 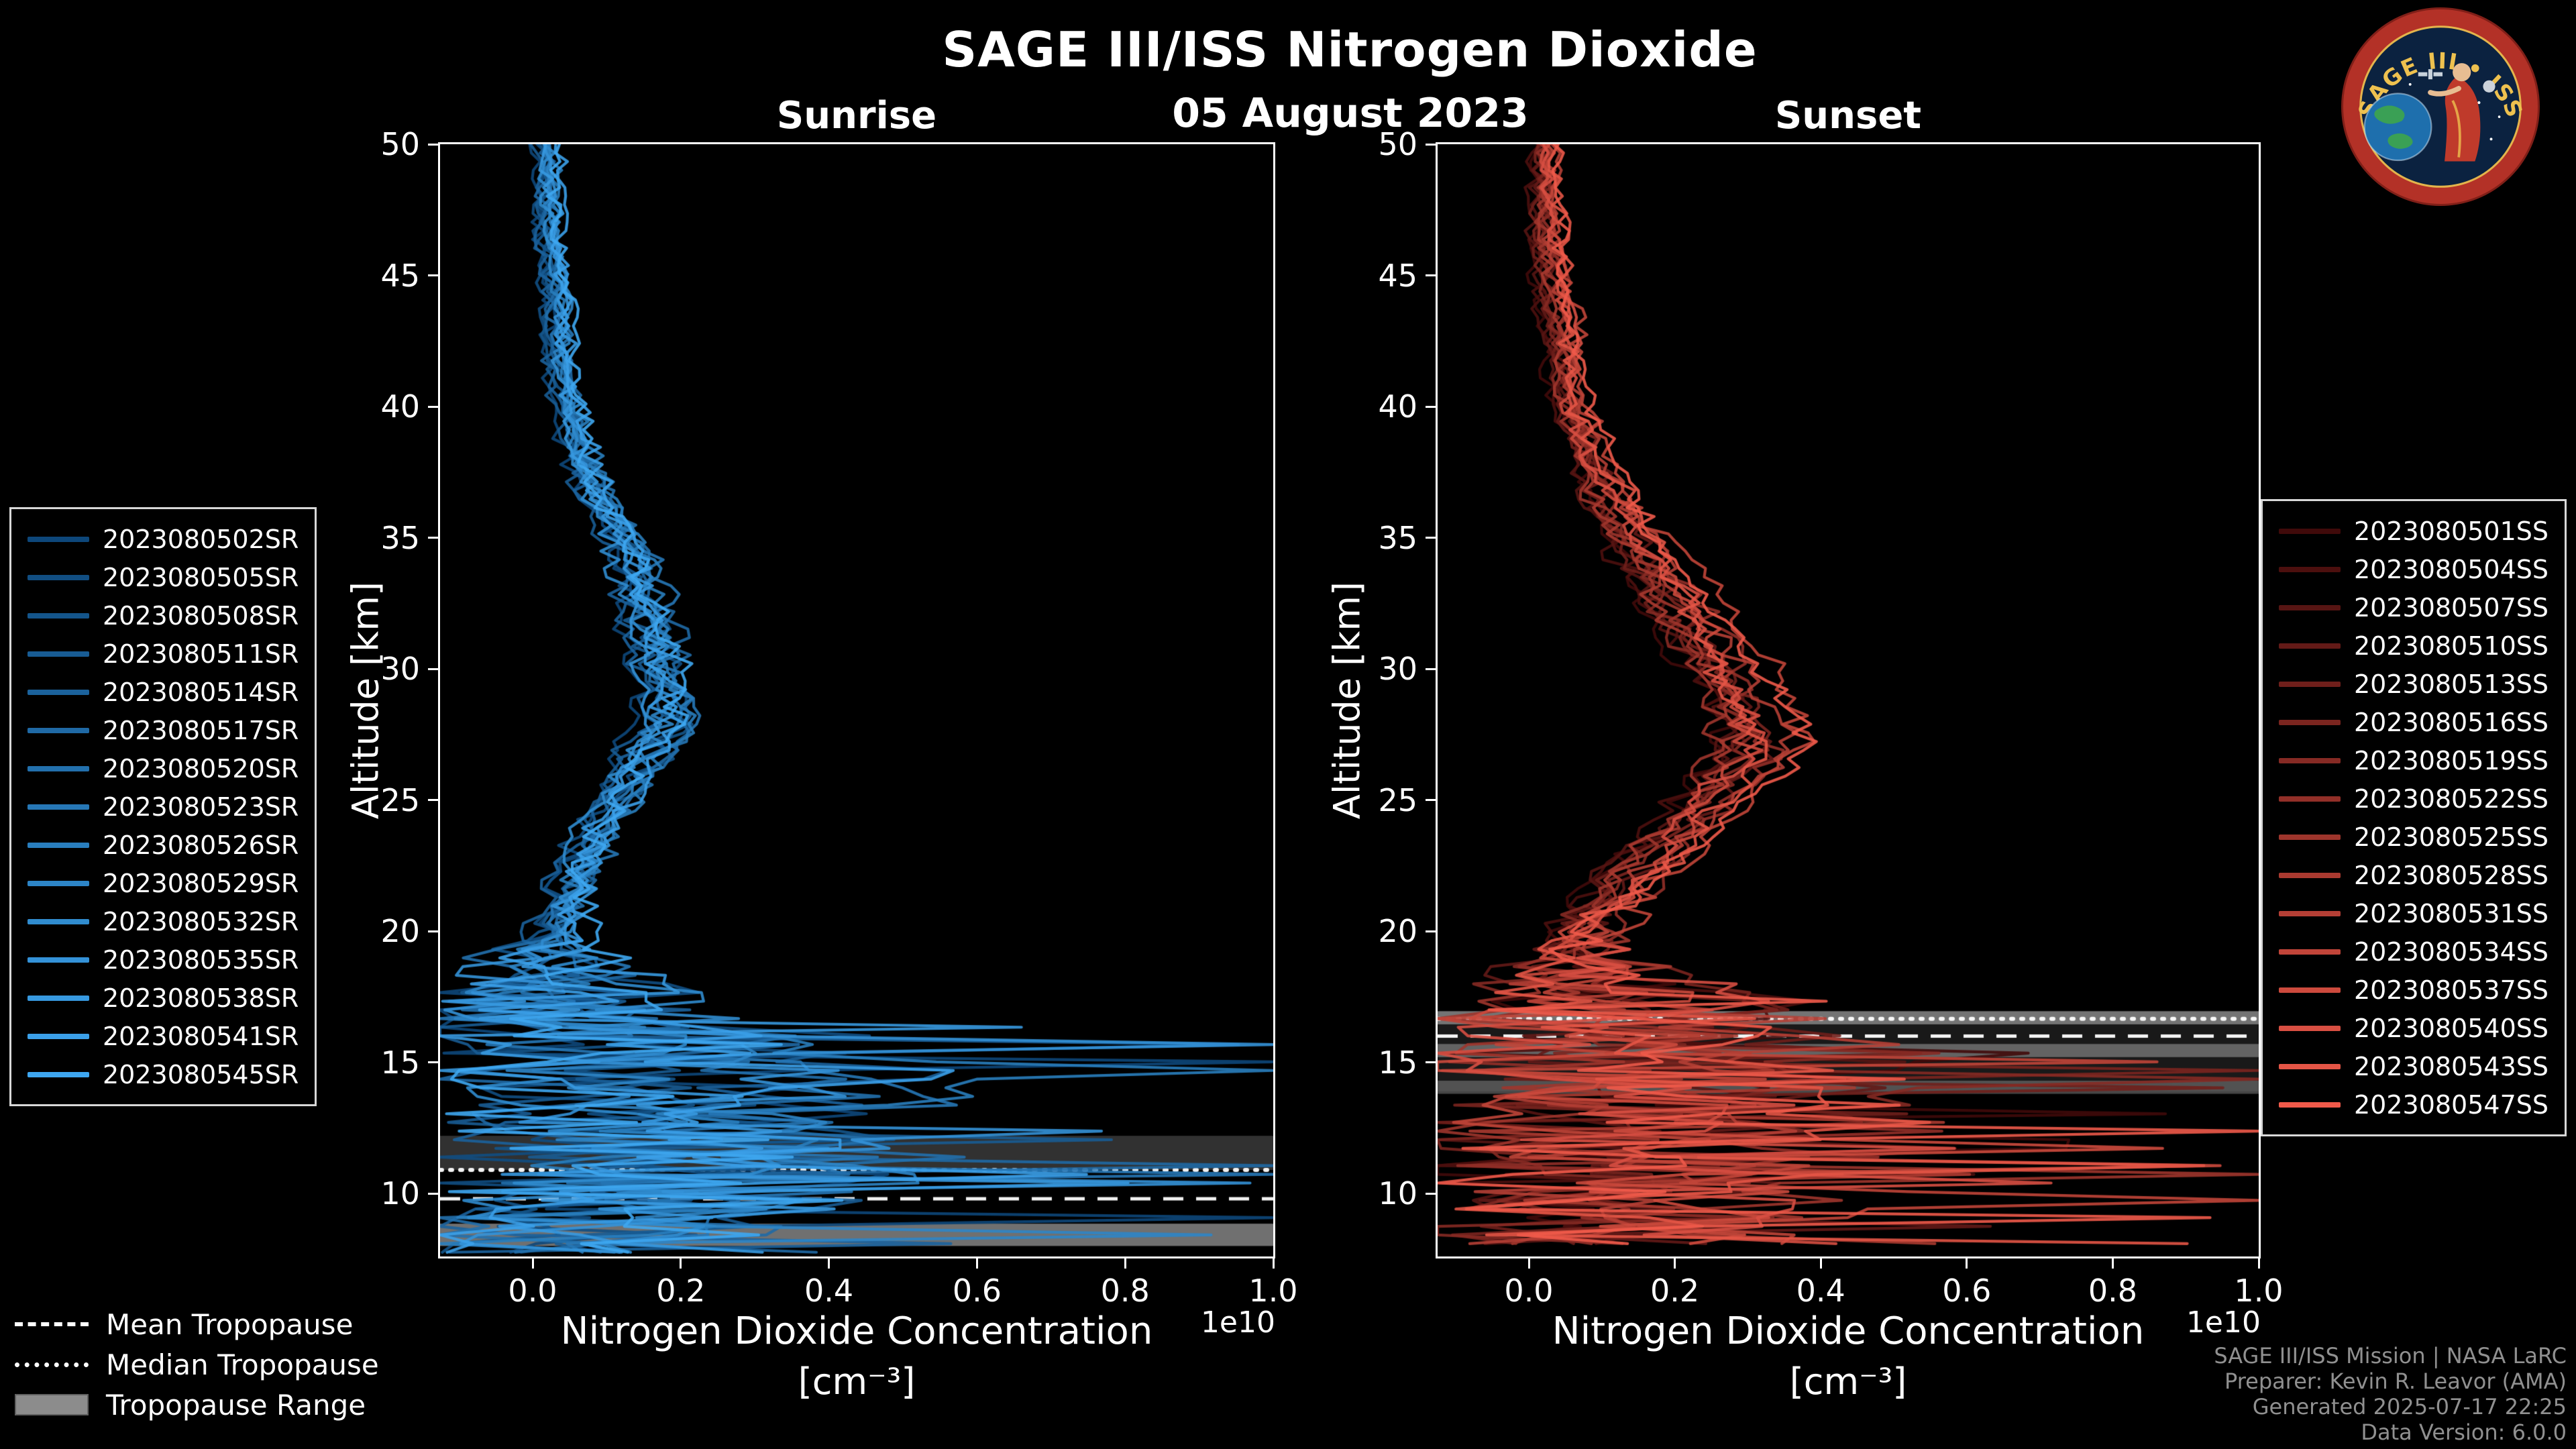 I want to click on legend-item: 2023080547SS, so click(x=2413, y=1104).